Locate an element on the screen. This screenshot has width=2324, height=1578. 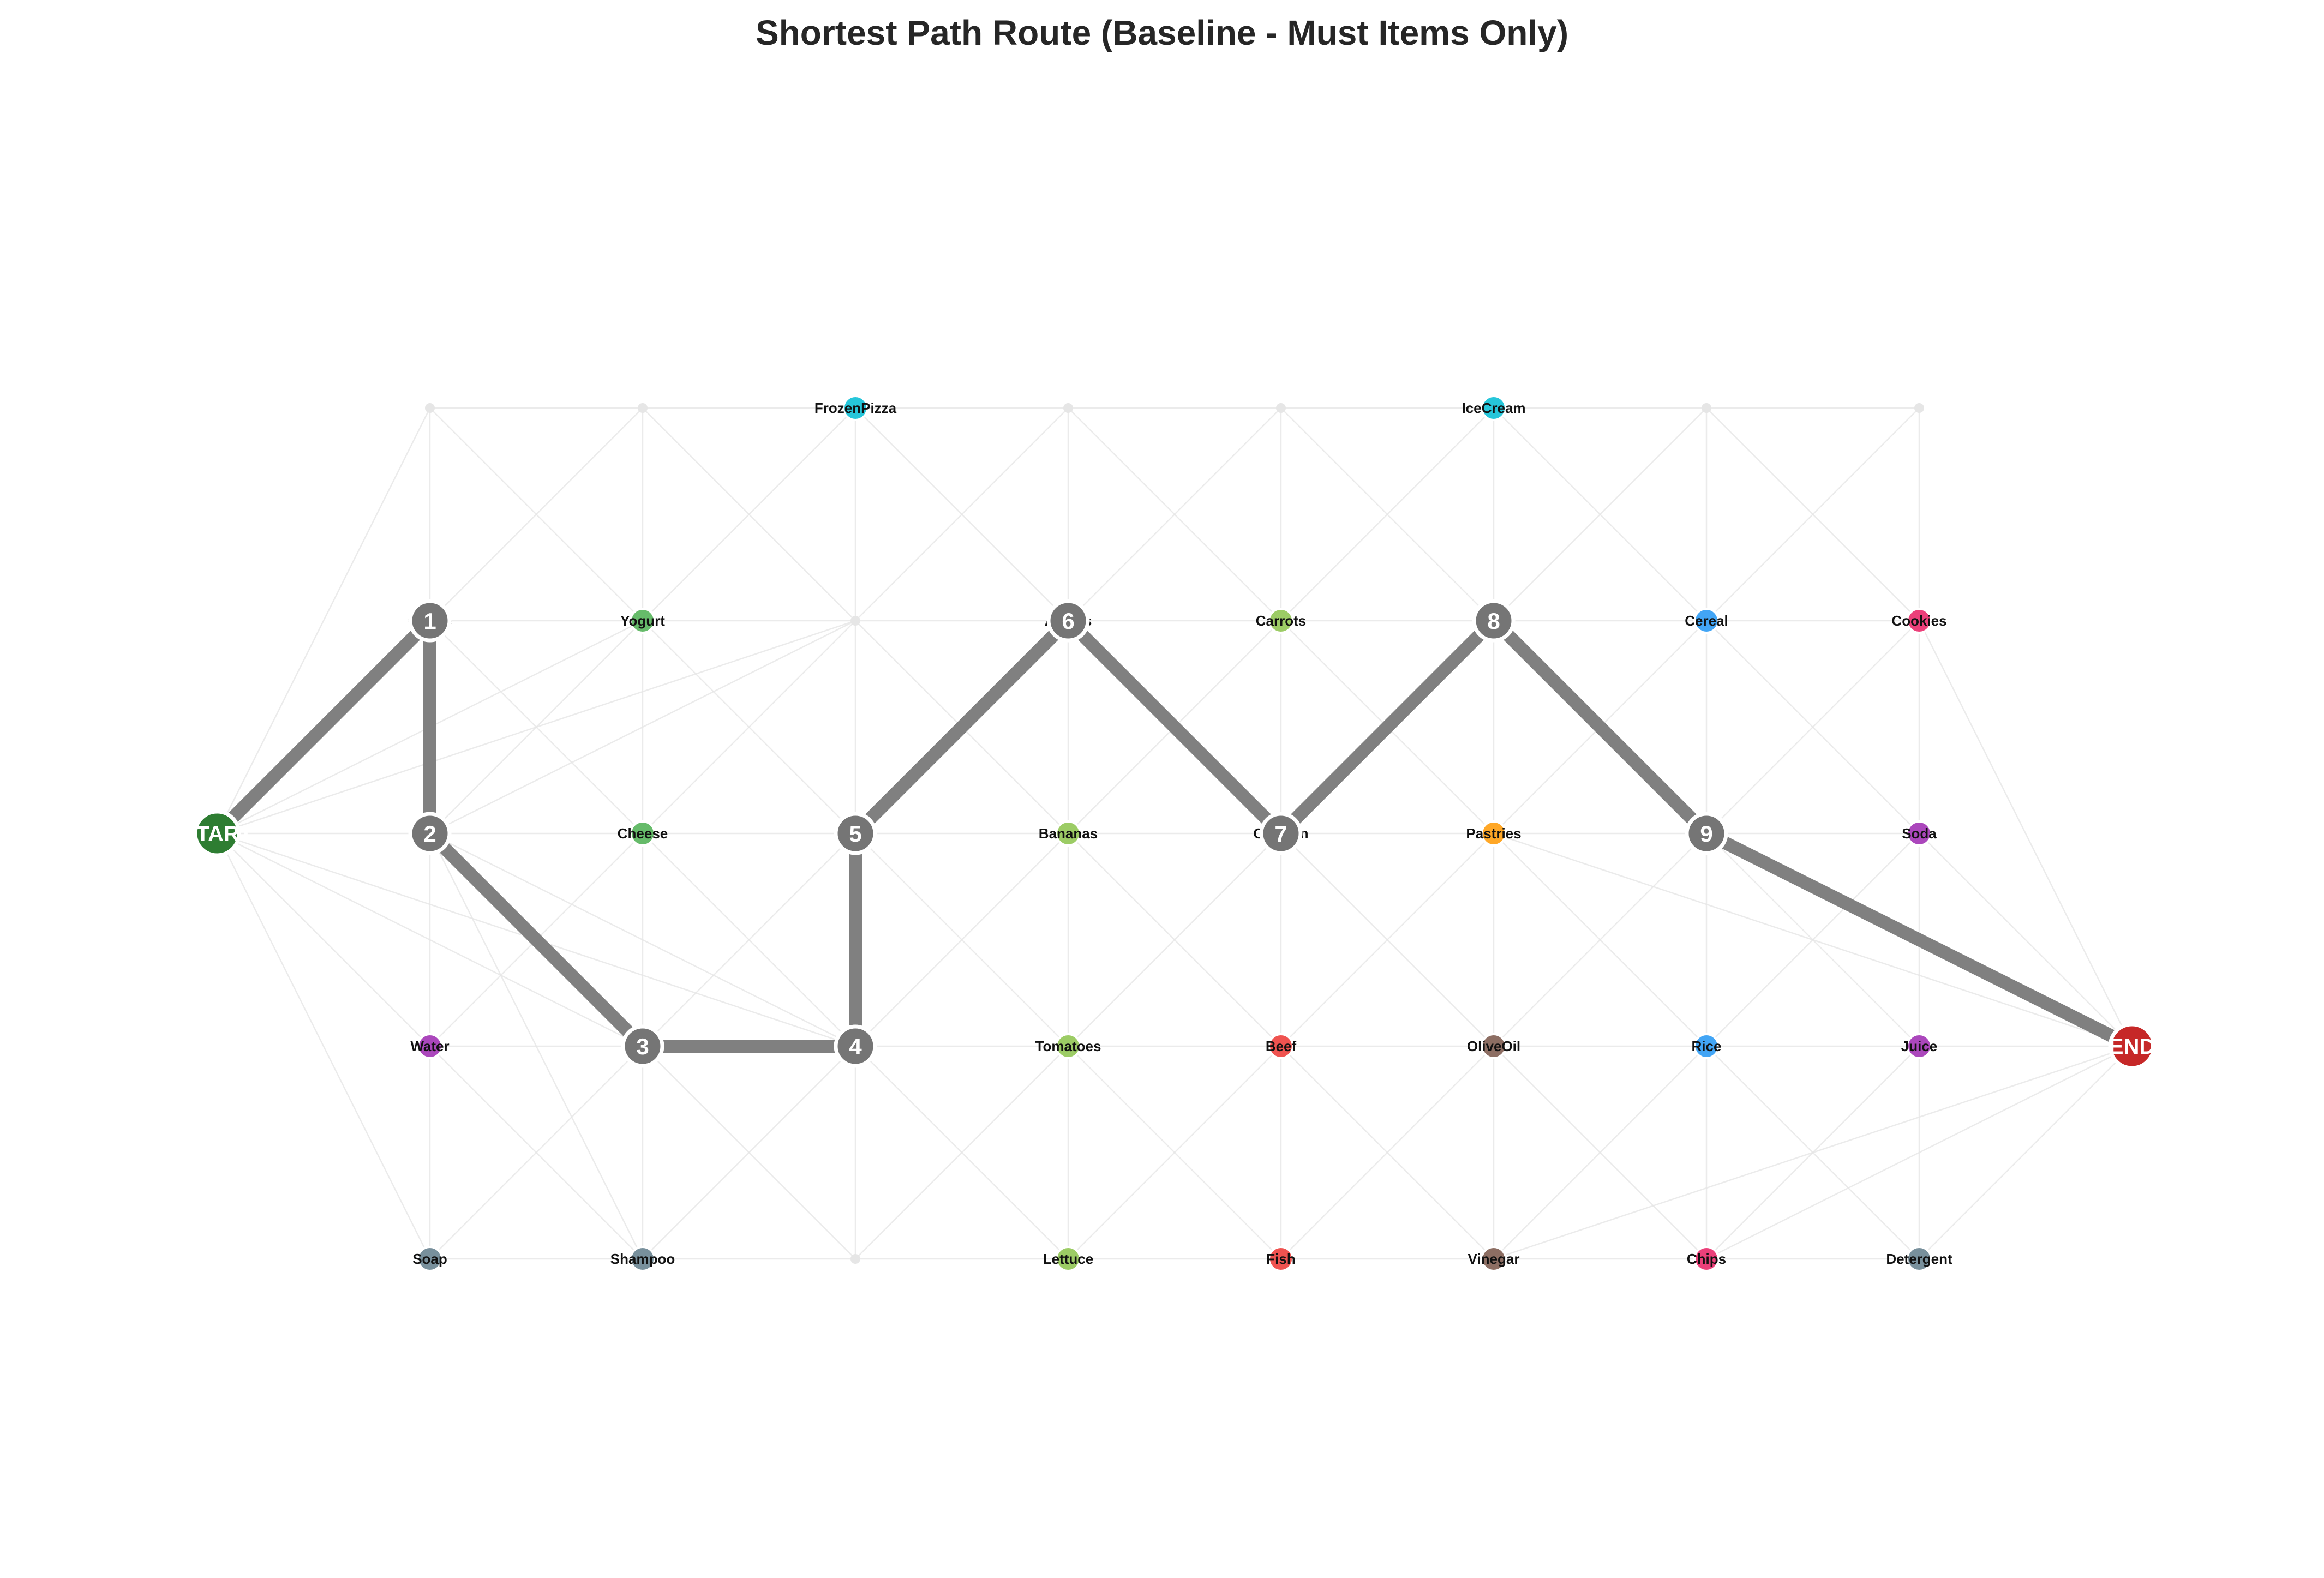
item-label: Cookies is located at coordinates (1918, 621).